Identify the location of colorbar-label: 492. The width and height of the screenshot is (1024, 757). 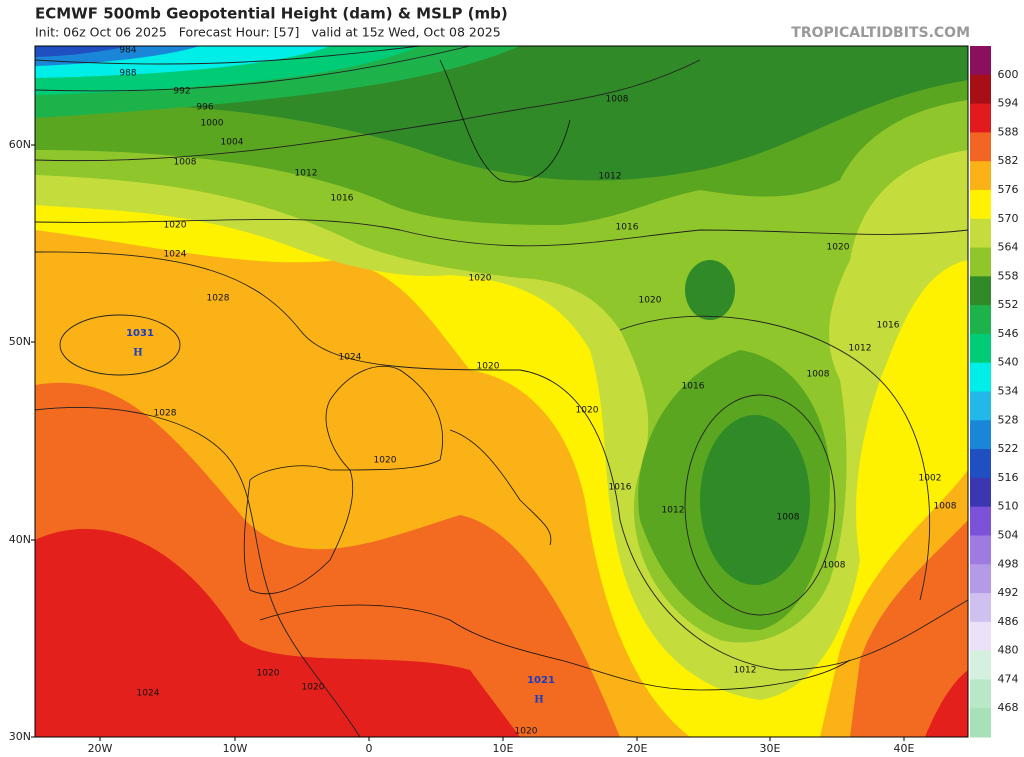
(1008, 592).